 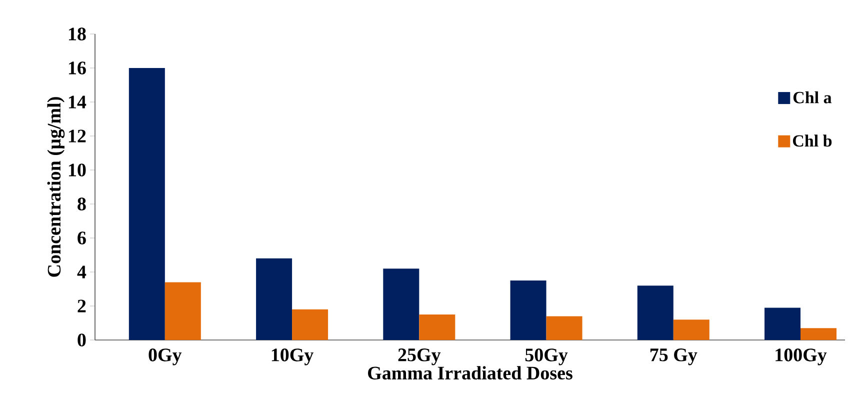 I want to click on x-tick-label: 100Gy, so click(x=801, y=357).